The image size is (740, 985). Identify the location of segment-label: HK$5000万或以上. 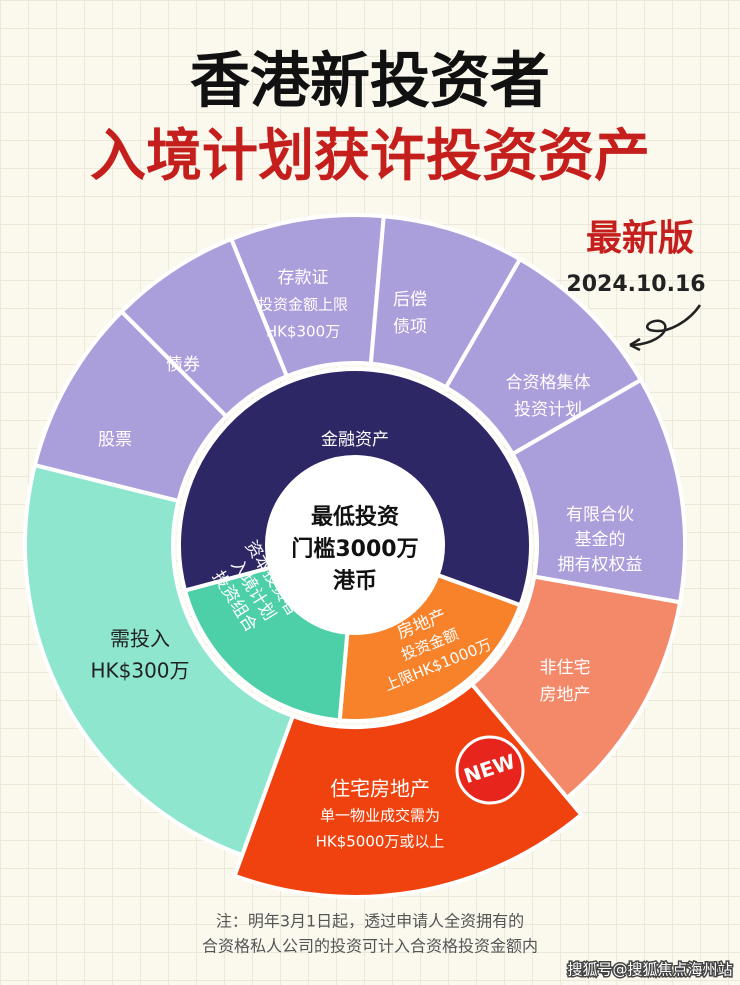
(380, 842).